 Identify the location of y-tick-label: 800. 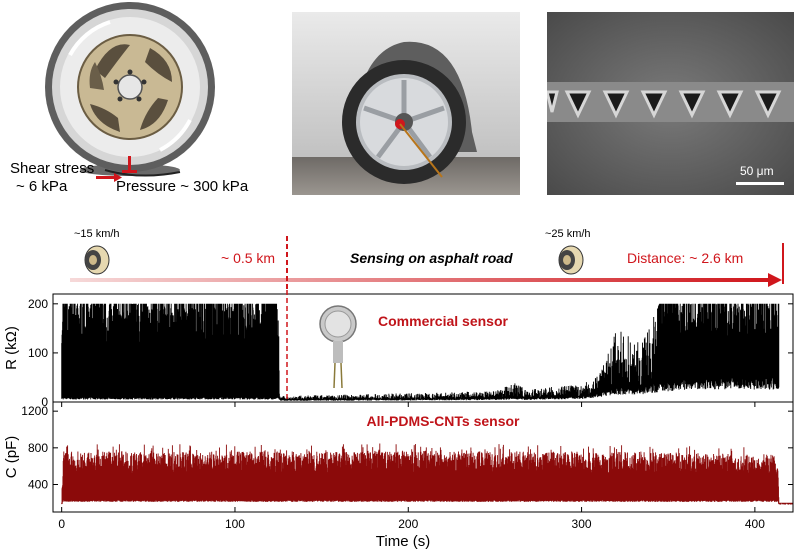
(38, 448).